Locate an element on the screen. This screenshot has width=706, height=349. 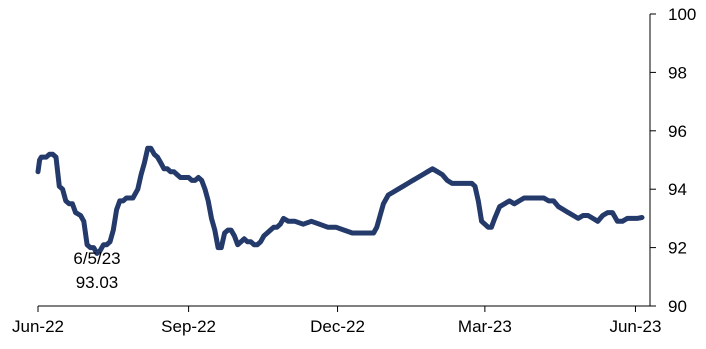
x-tick-label: Mar-23 is located at coordinates (485, 326).